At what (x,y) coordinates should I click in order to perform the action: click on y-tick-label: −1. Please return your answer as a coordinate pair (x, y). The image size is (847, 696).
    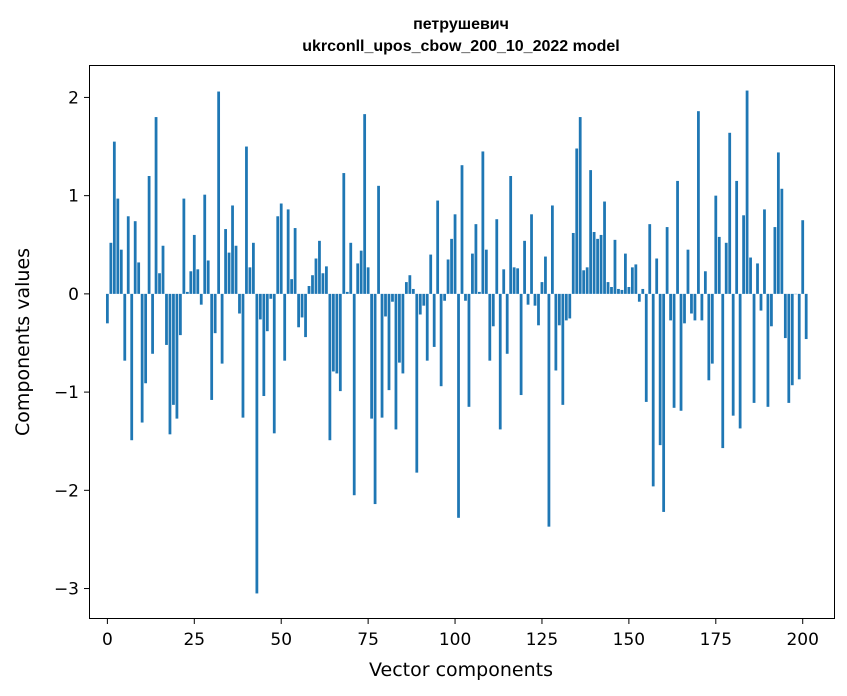
    Looking at the image, I should click on (66, 393).